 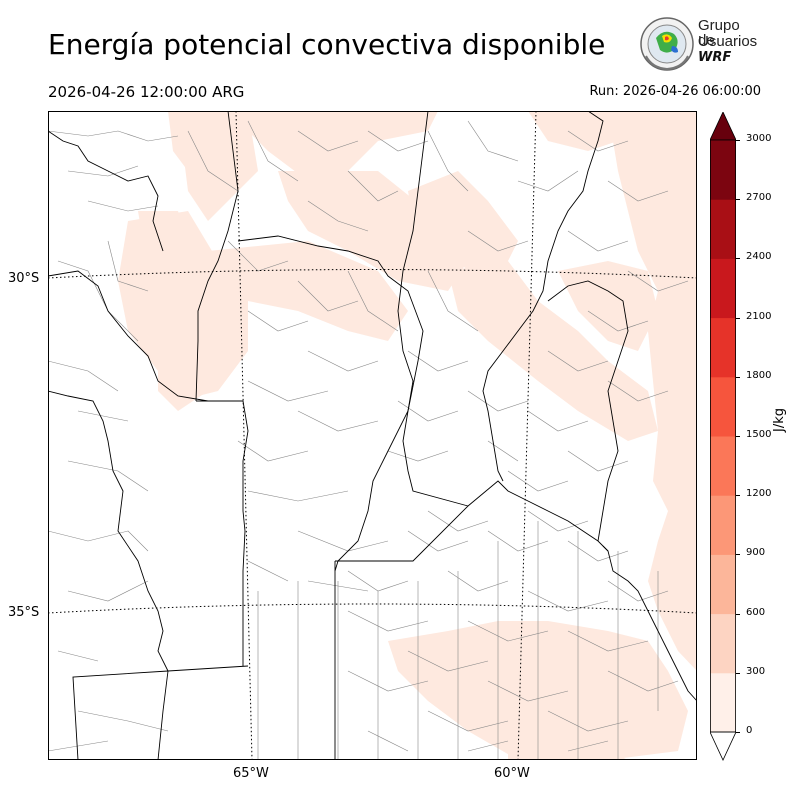 I want to click on wrf-logo: Grupo de Usuarios WRF, so click(x=698, y=44).